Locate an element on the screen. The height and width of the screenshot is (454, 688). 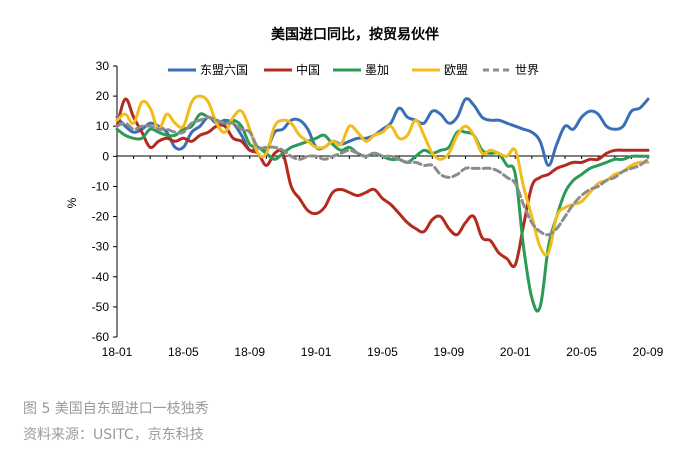
x-tick-label: 18-01 is located at coordinates (117, 352).